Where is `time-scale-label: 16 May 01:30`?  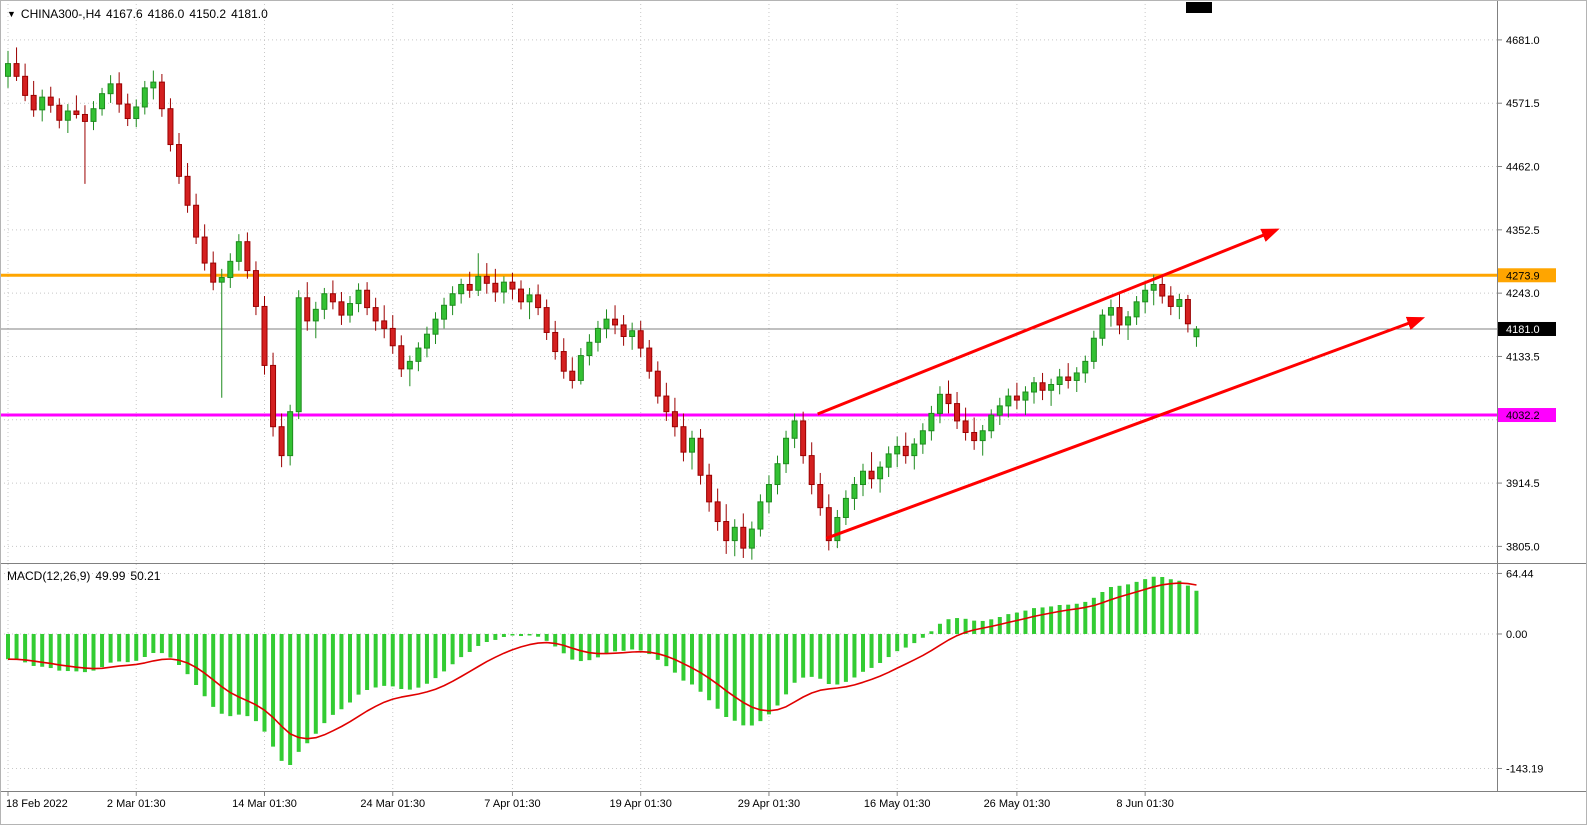 time-scale-label: 16 May 01:30 is located at coordinates (897, 804).